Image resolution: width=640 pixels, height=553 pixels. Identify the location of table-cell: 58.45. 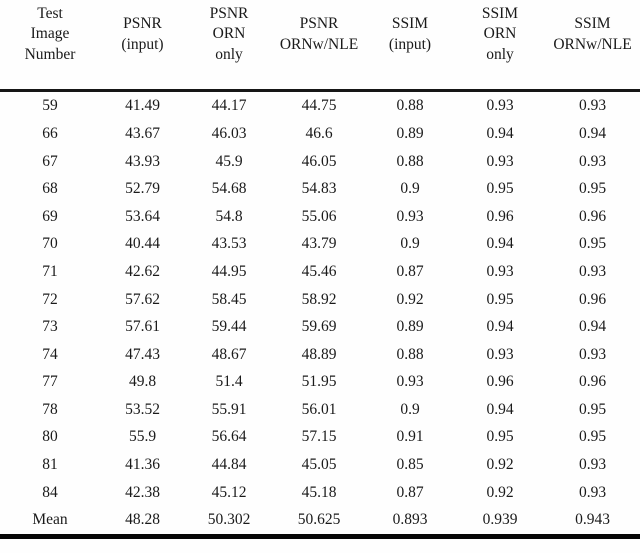
(229, 299).